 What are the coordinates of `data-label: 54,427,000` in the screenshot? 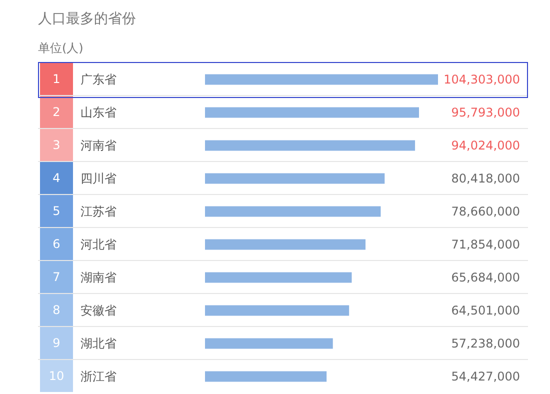 It's located at (485, 377).